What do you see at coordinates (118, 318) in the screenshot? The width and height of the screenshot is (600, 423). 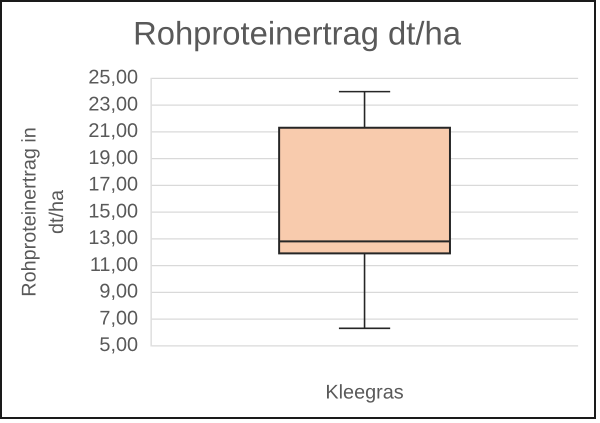 I see `y-tick-label: 7,00` at bounding box center [118, 318].